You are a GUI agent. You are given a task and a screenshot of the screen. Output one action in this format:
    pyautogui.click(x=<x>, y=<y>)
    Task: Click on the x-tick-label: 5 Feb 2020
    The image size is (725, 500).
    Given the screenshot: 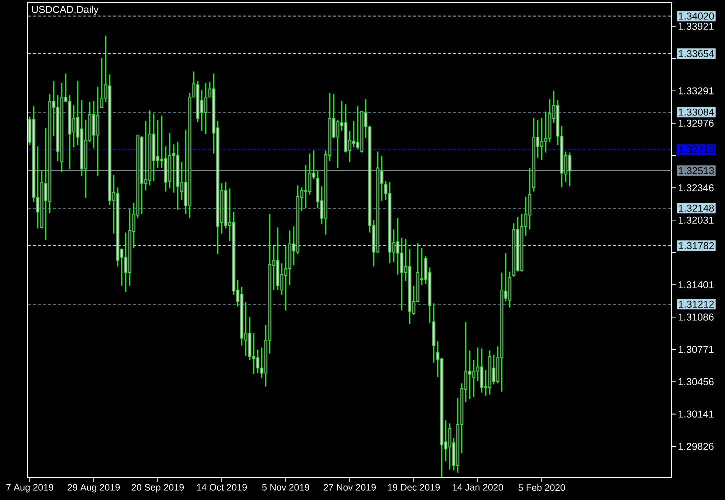 What is the action you would take?
    pyautogui.click(x=542, y=488)
    